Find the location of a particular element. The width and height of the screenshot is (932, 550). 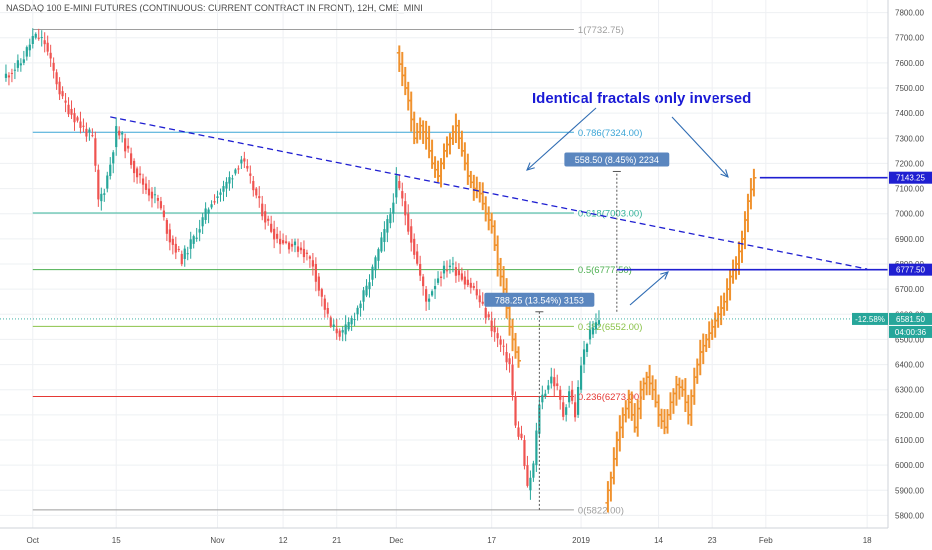

price-tick-label: 6900.00 is located at coordinates (909, 239).